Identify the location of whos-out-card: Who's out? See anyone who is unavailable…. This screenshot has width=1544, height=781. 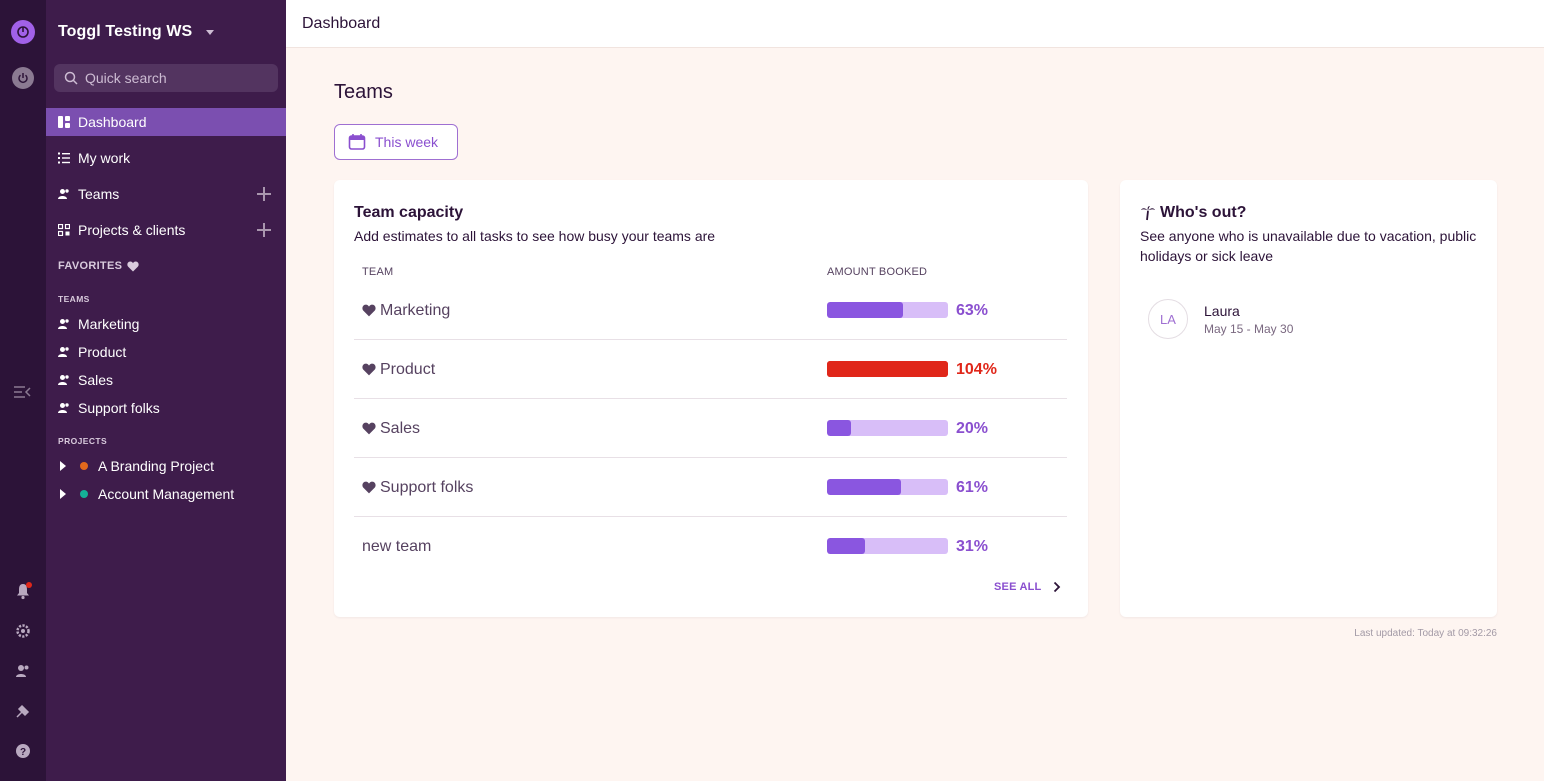
(1308, 398).